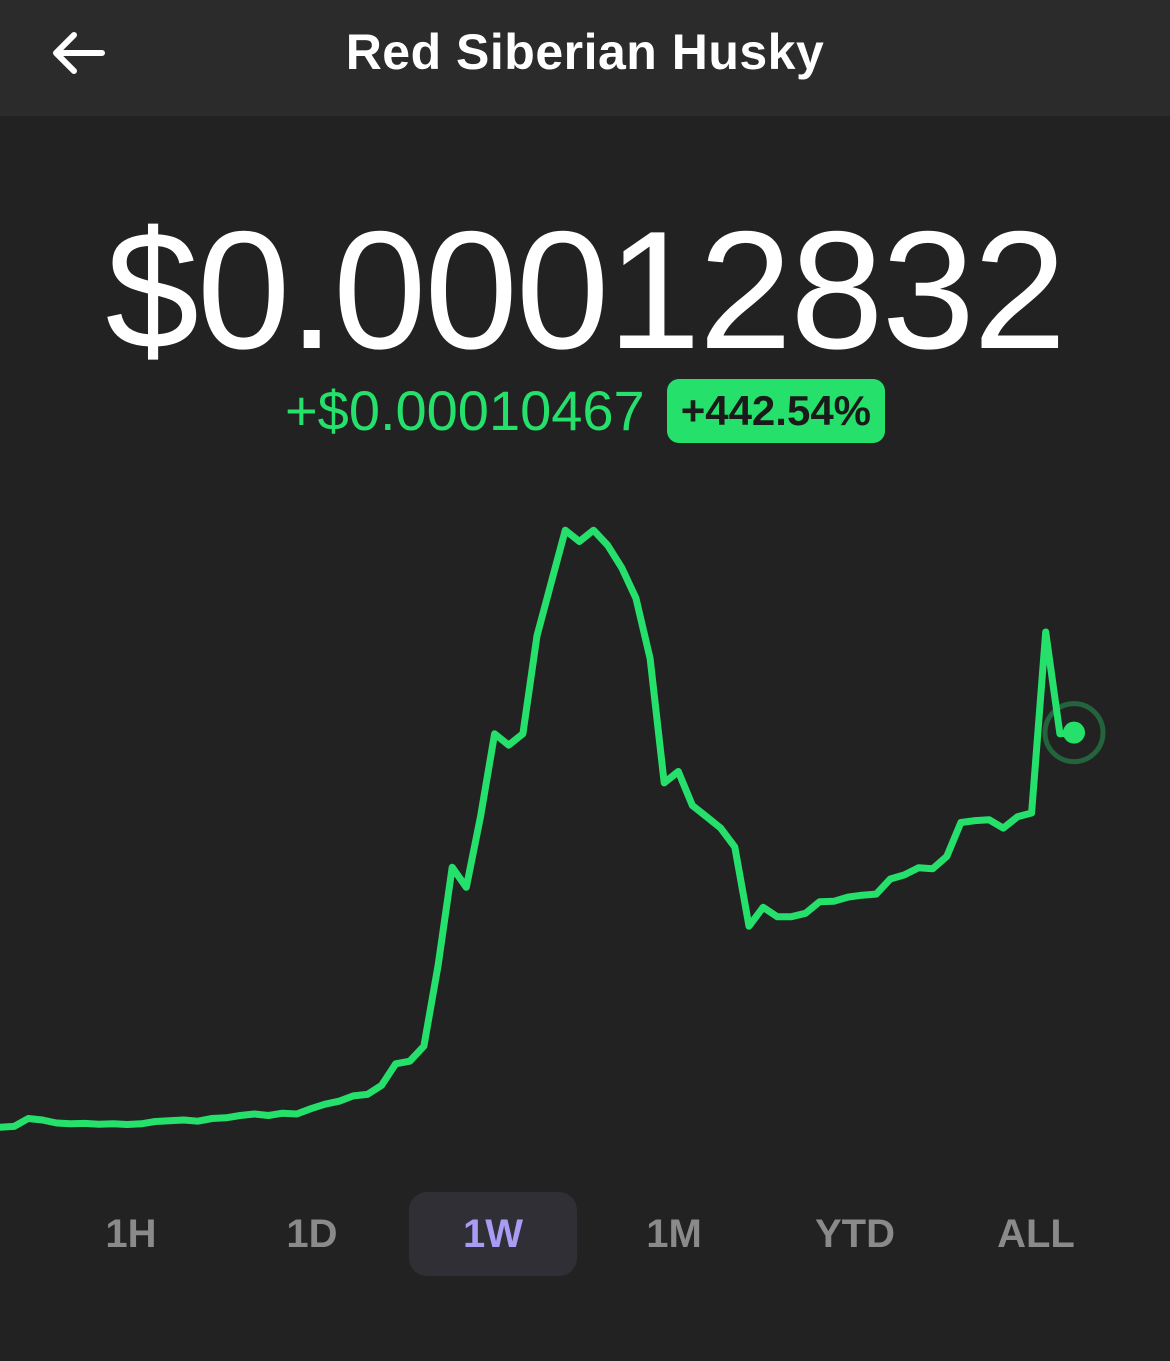 The height and width of the screenshot is (1361, 1170). What do you see at coordinates (464, 410) in the screenshot?
I see `price-change-value: +$0.00010467` at bounding box center [464, 410].